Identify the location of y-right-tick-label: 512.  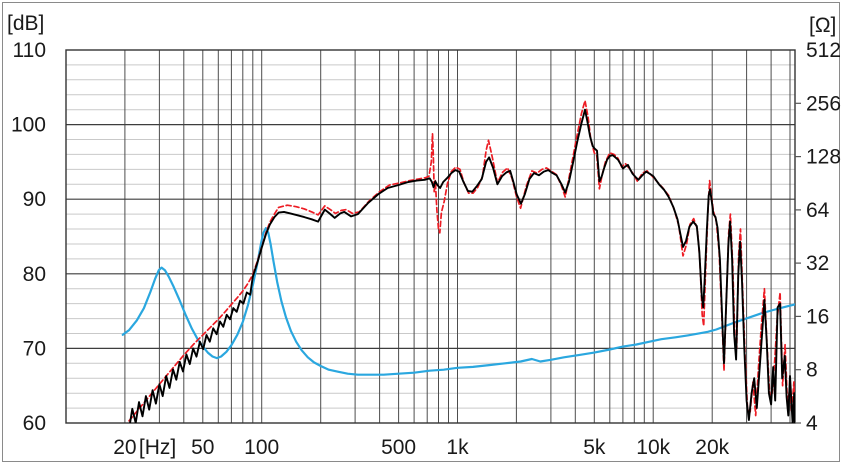
(823, 50).